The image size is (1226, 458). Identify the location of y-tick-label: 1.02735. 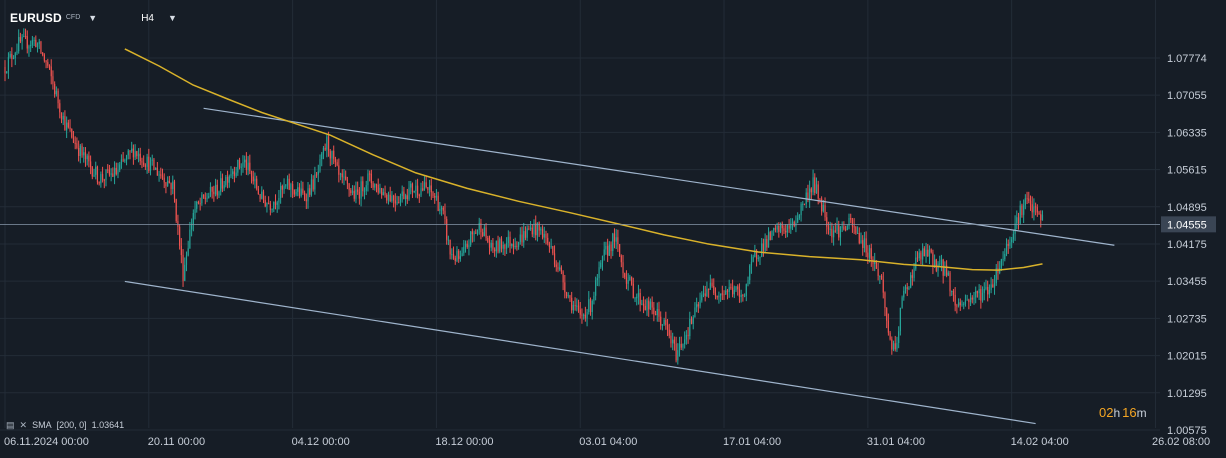
(1187, 319).